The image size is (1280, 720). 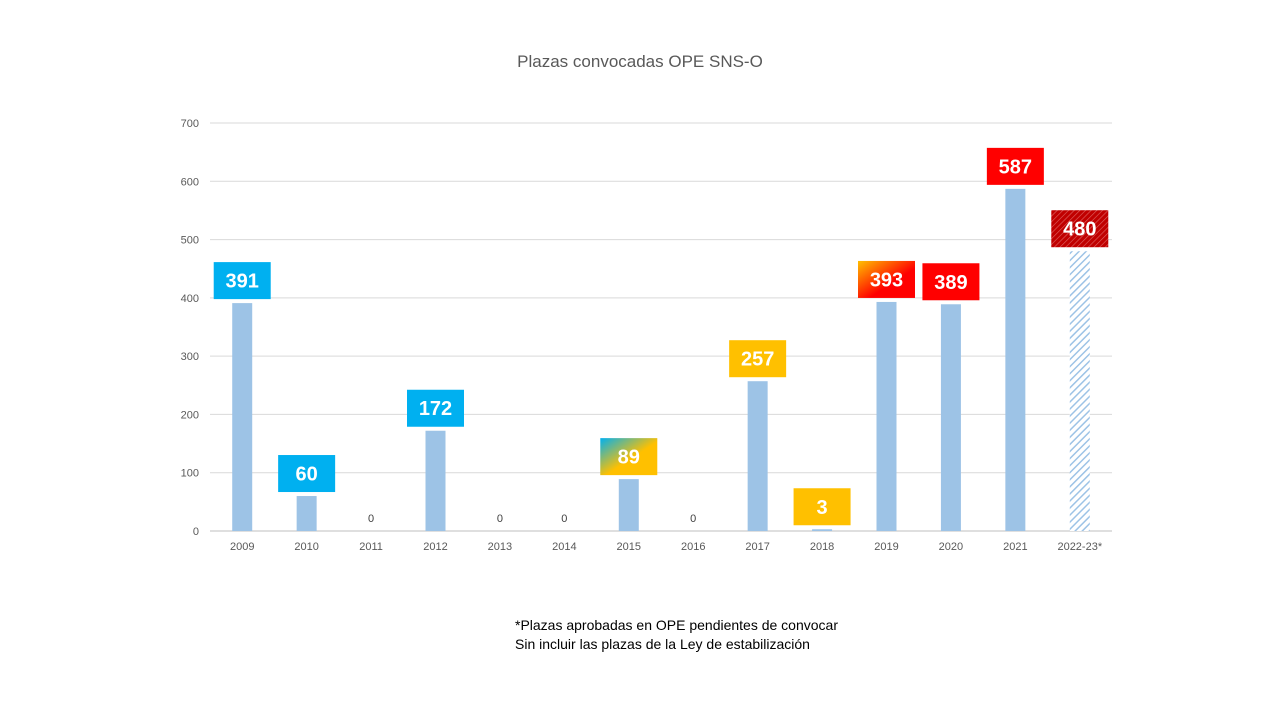 I want to click on data-label-box-2010, so click(x=307, y=474).